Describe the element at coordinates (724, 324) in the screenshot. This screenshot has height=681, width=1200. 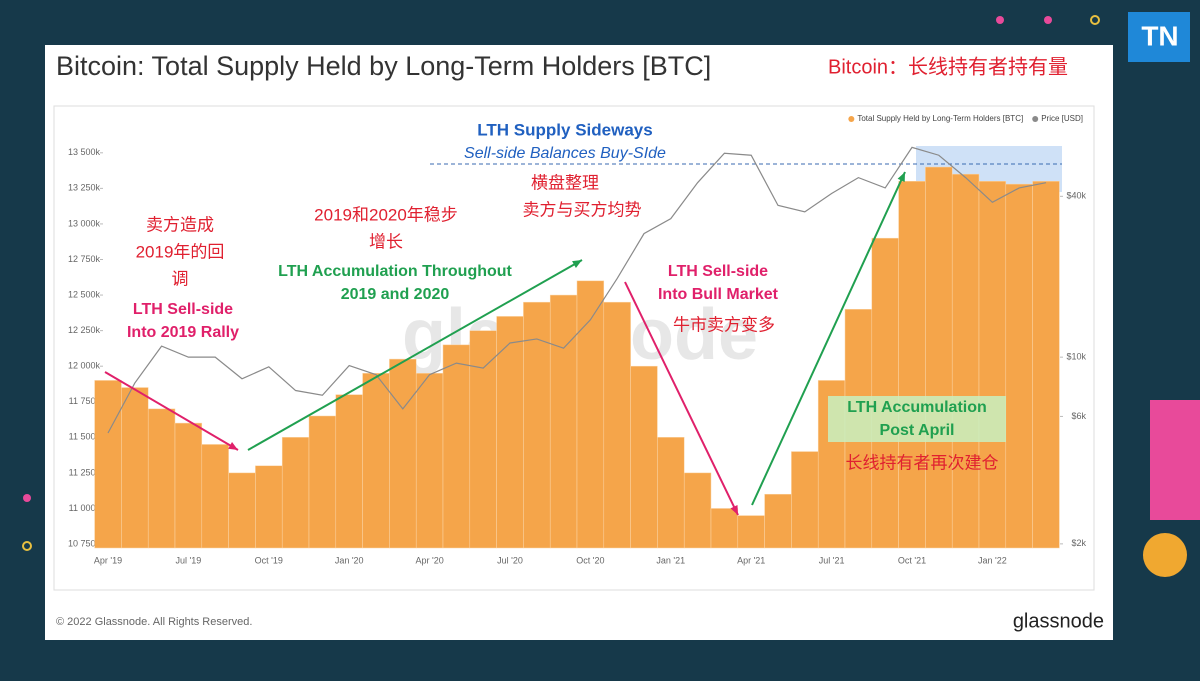
I see `annotation: 牛市卖方变多` at that location.